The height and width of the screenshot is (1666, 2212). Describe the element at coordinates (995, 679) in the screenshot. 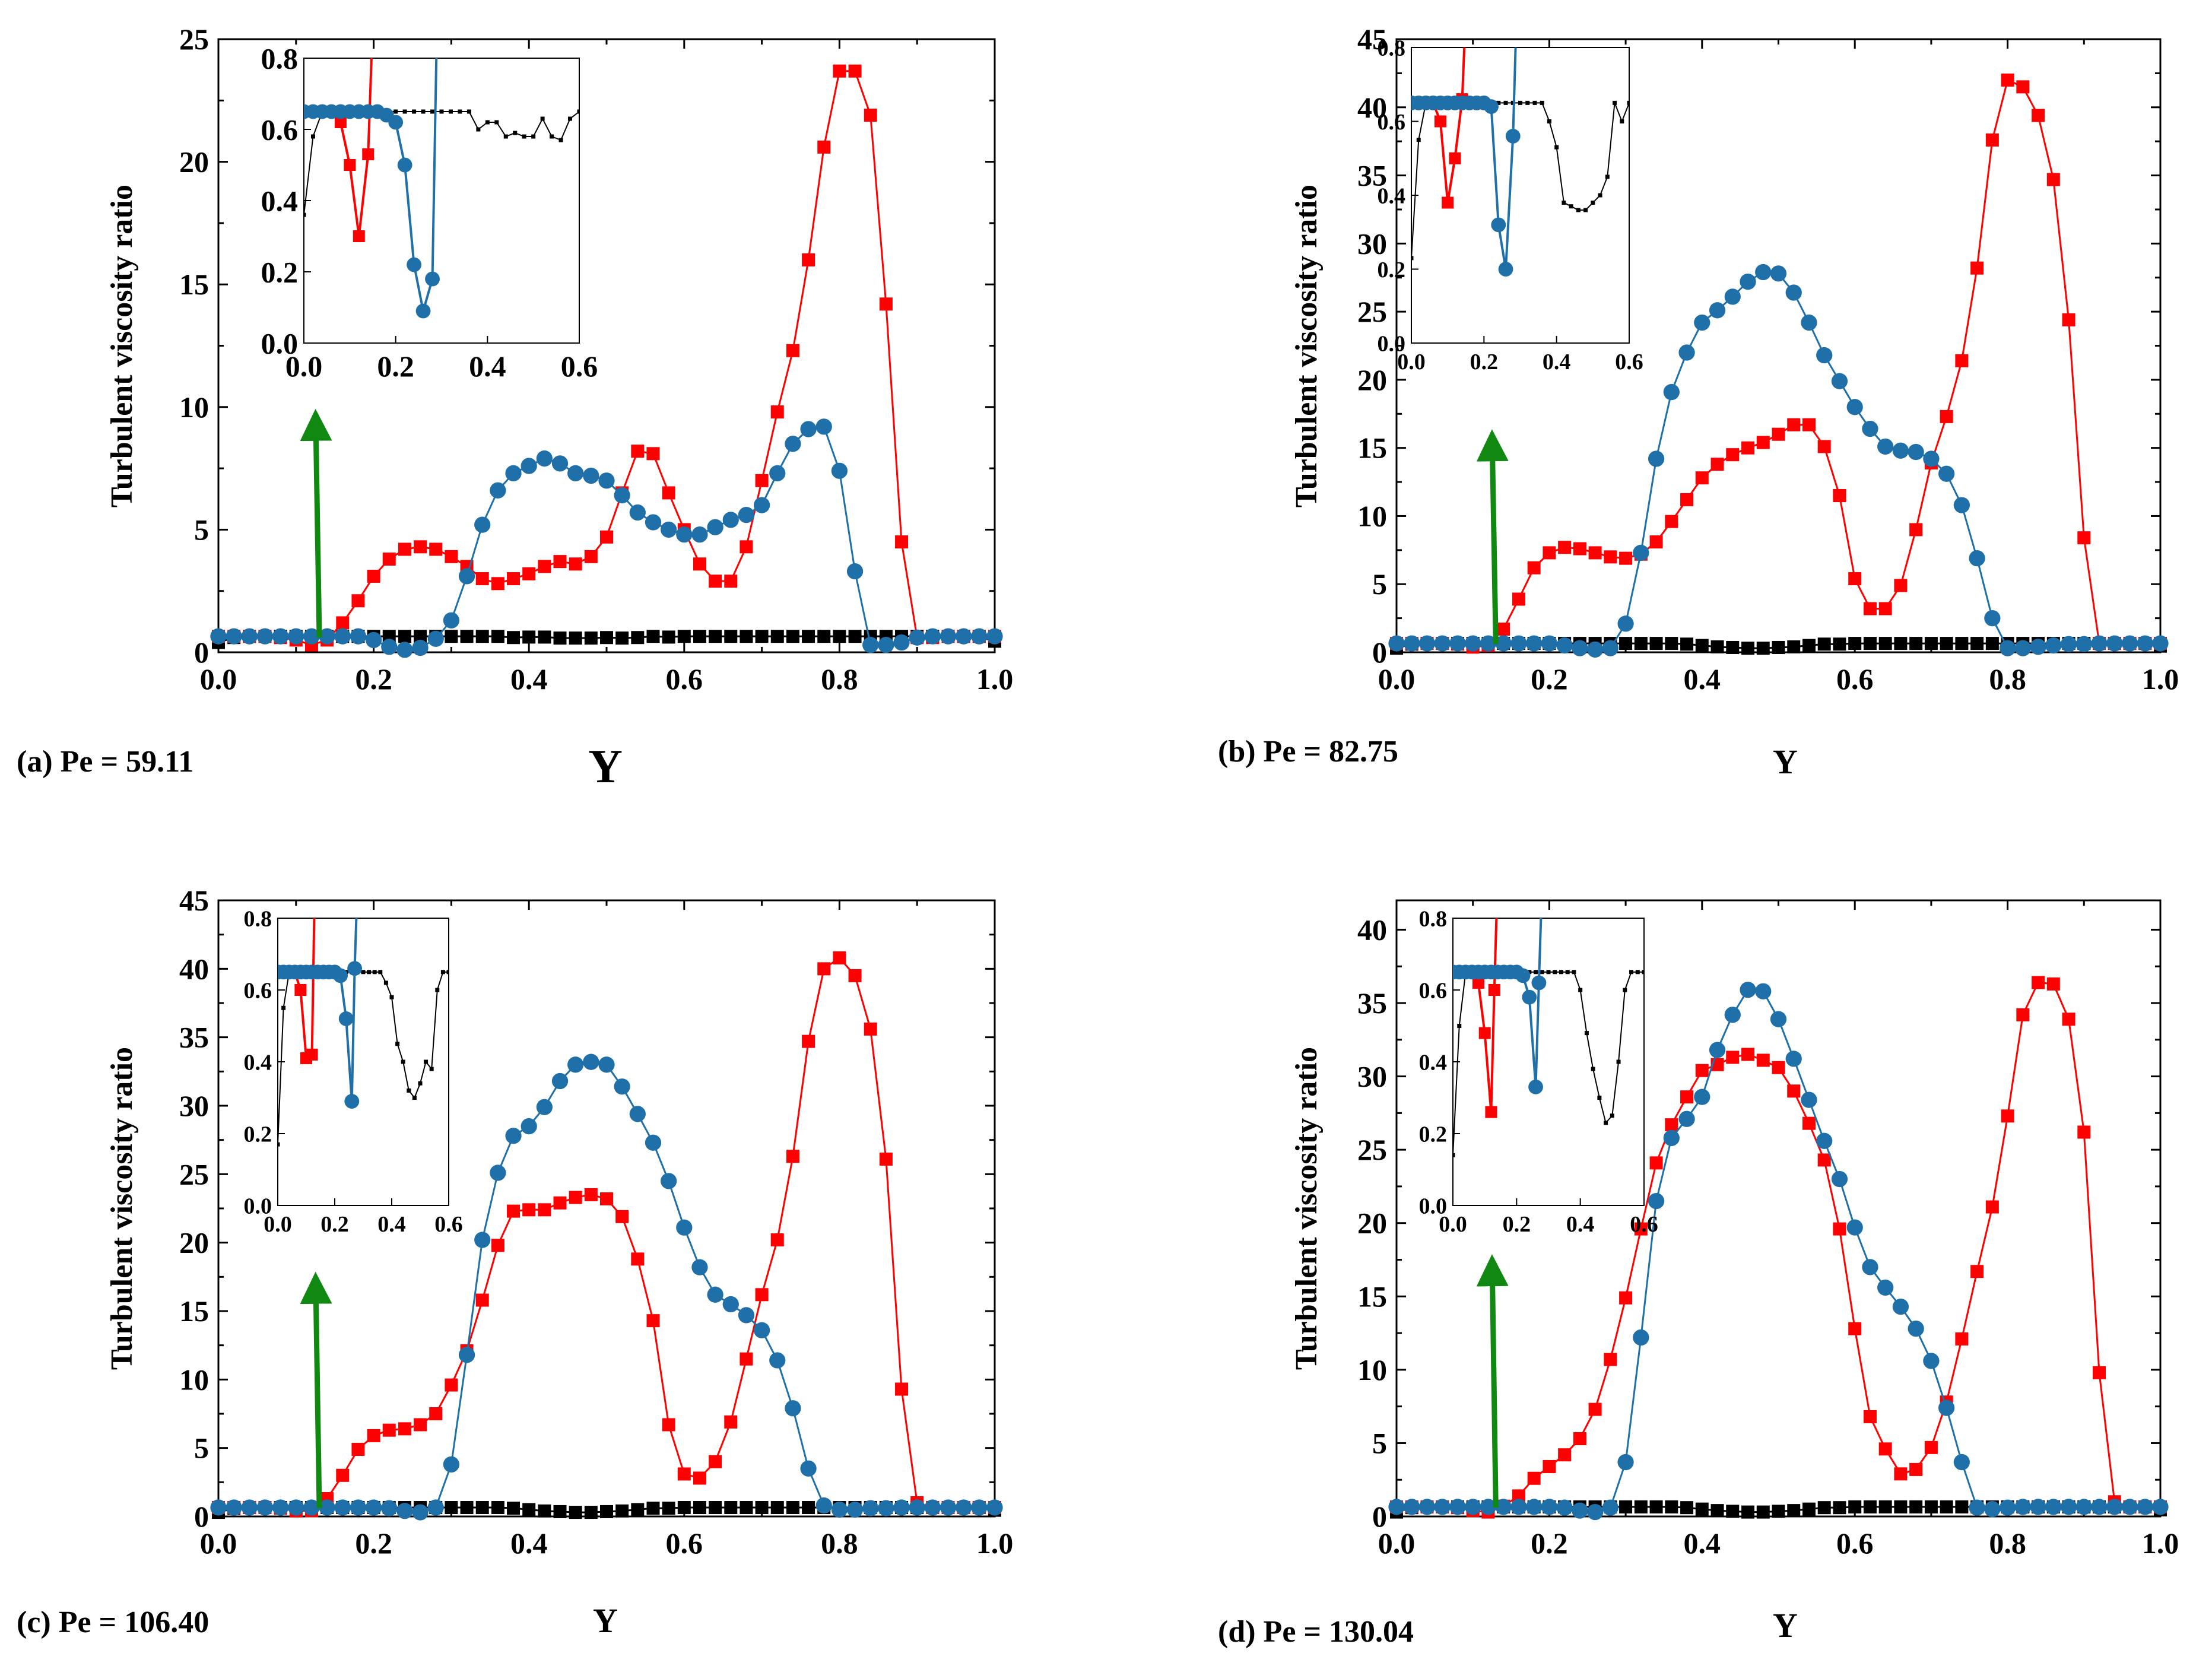

I see `x-tick-label: 1.0` at that location.